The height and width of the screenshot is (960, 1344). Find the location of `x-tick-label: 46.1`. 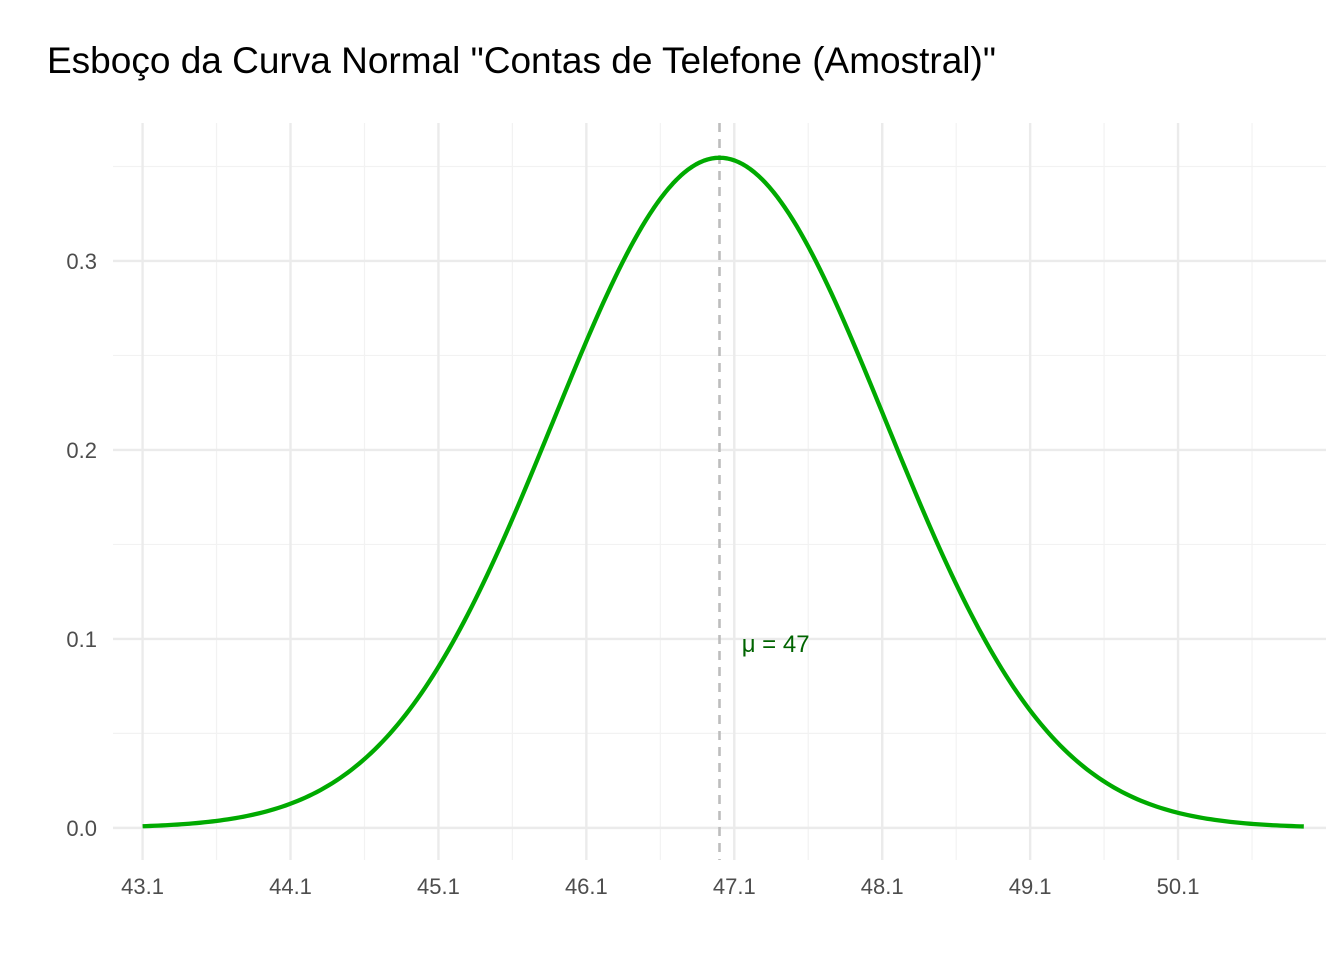

x-tick-label: 46.1 is located at coordinates (586, 886).